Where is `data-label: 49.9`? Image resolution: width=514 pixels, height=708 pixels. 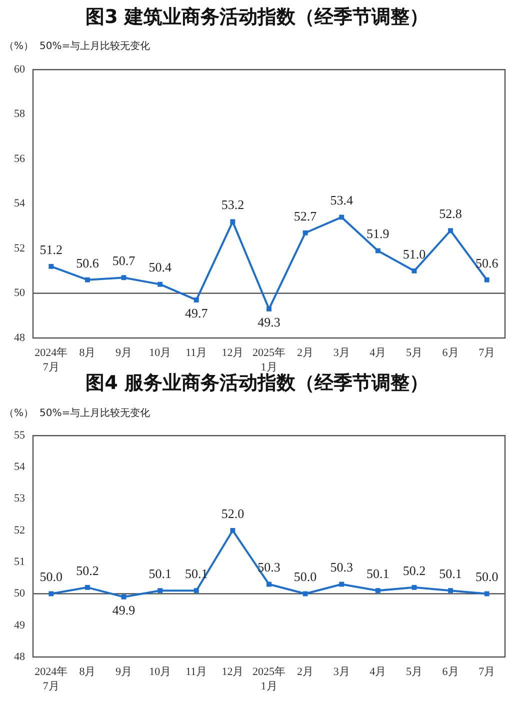
data-label: 49.9 is located at coordinates (124, 610).